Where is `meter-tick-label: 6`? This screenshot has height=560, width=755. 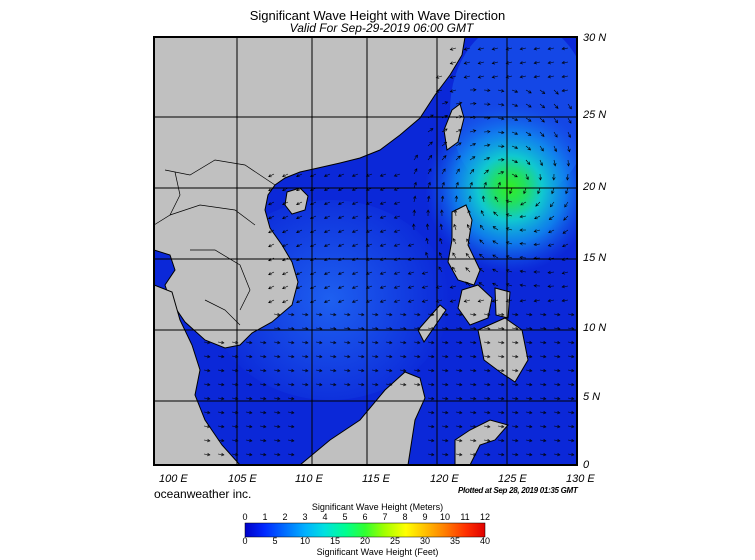 meter-tick-label: 6 is located at coordinates (365, 517).